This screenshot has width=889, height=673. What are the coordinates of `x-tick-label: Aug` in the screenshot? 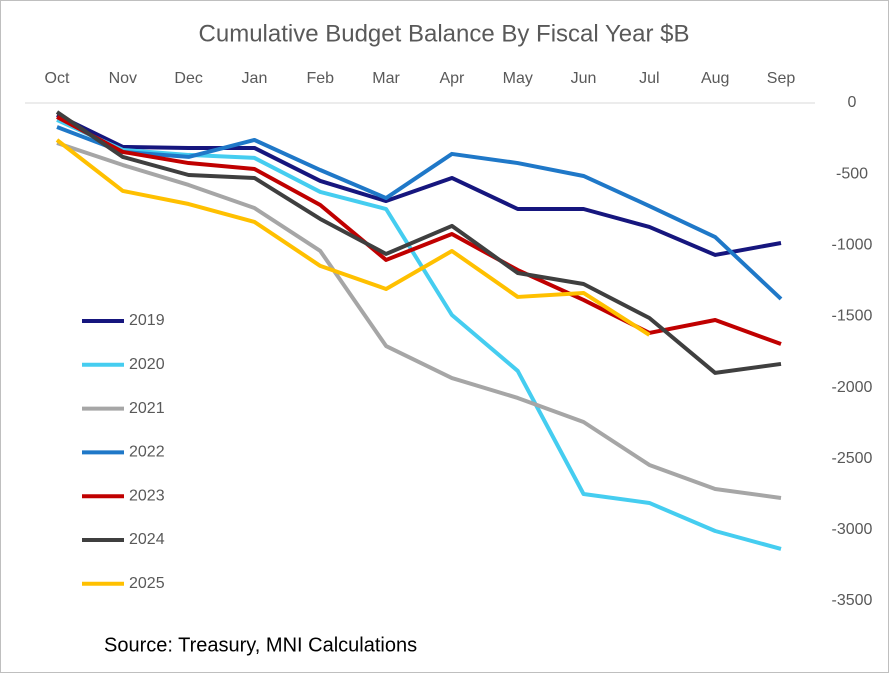 It's located at (715, 78).